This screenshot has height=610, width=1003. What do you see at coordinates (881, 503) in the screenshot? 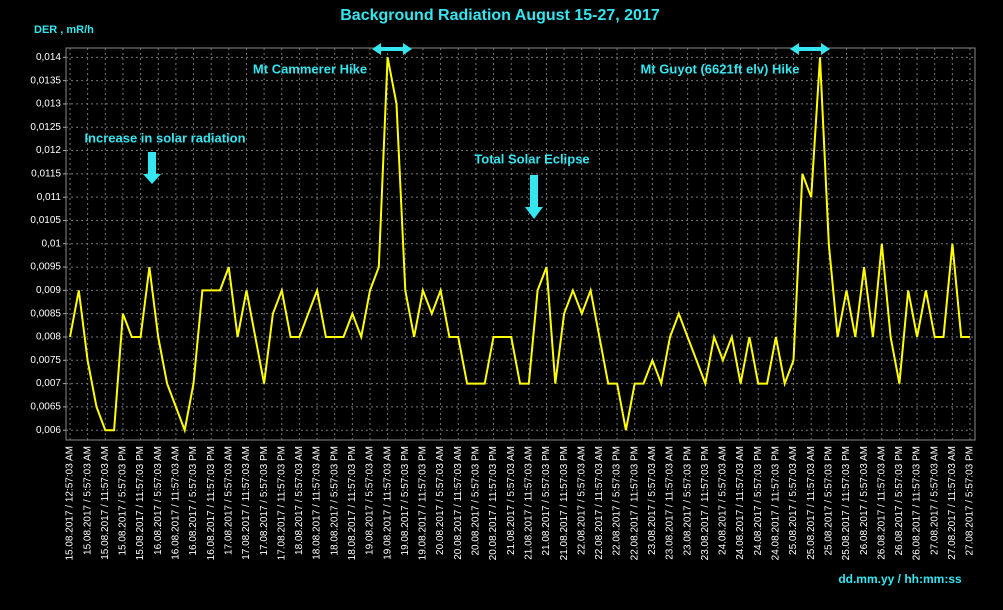
I see `x-tick-label: 26.08.2017 / 11:57:03 AM` at bounding box center [881, 503].